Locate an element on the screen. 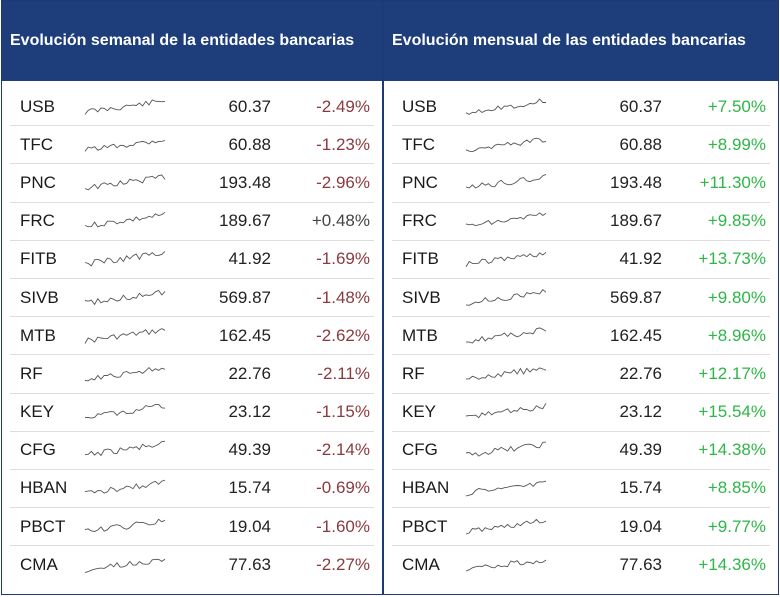  table-row: FITB 41.92 -1.69% is located at coordinates (192, 260).